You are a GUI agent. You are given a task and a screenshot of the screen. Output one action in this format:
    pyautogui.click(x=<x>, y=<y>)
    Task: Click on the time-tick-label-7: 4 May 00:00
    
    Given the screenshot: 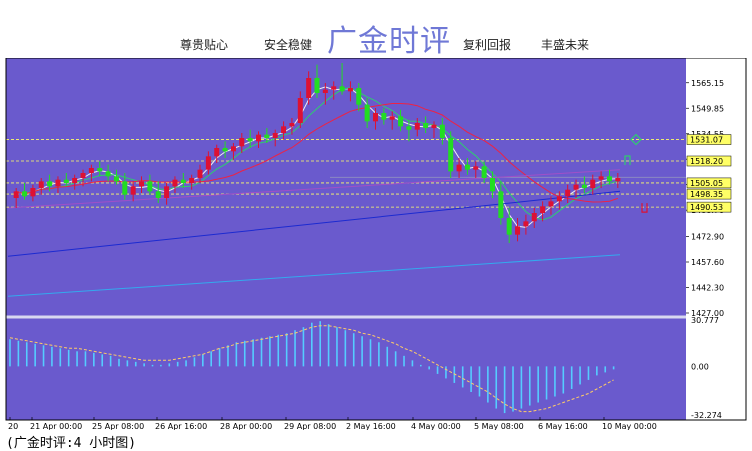 What is the action you would take?
    pyautogui.click(x=436, y=426)
    